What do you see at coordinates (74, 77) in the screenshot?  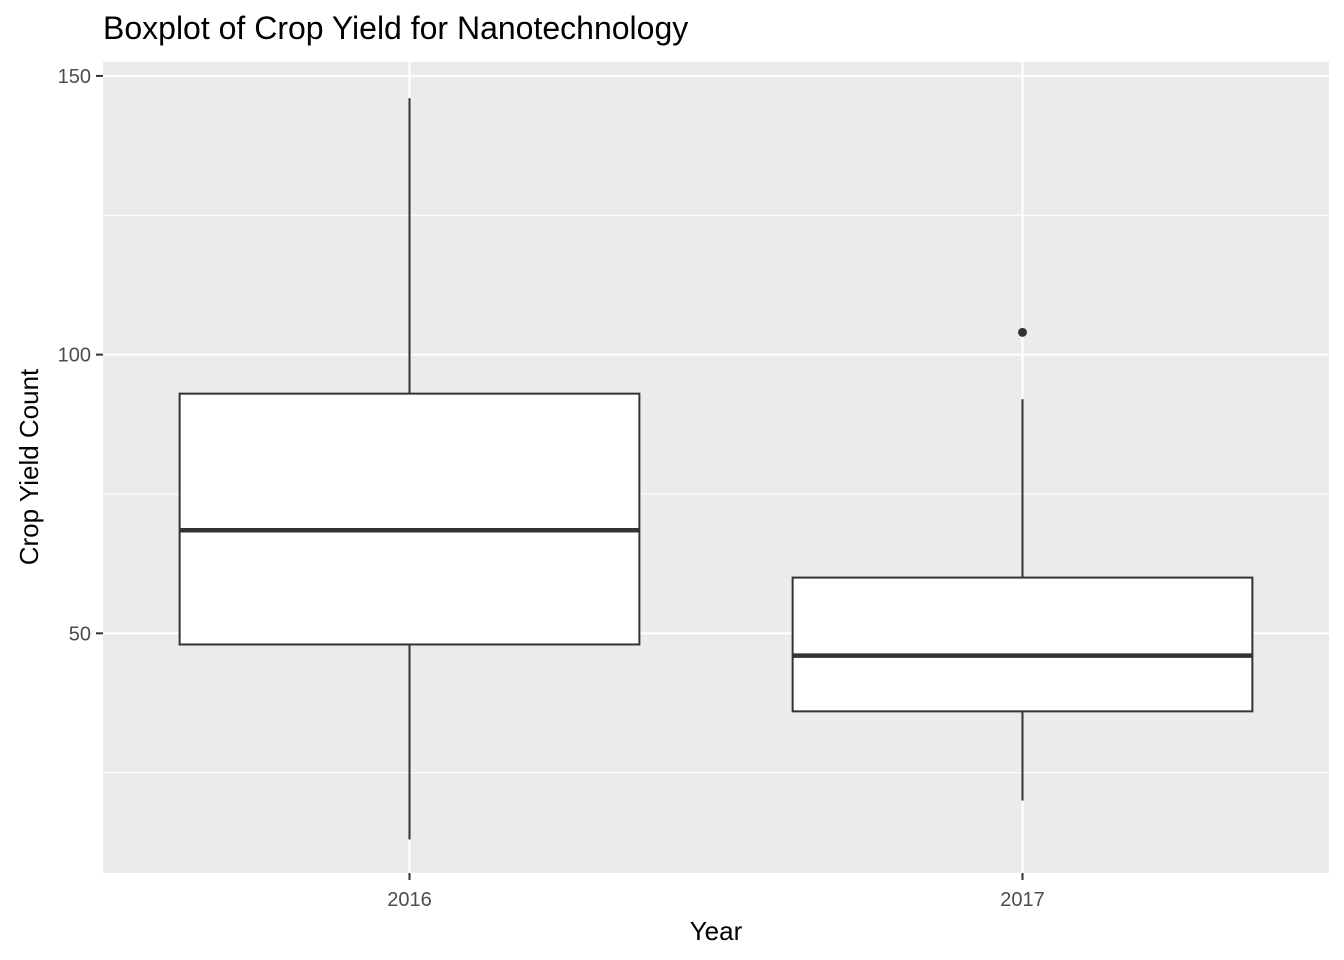 I see `y-tick-label: 150` at bounding box center [74, 77].